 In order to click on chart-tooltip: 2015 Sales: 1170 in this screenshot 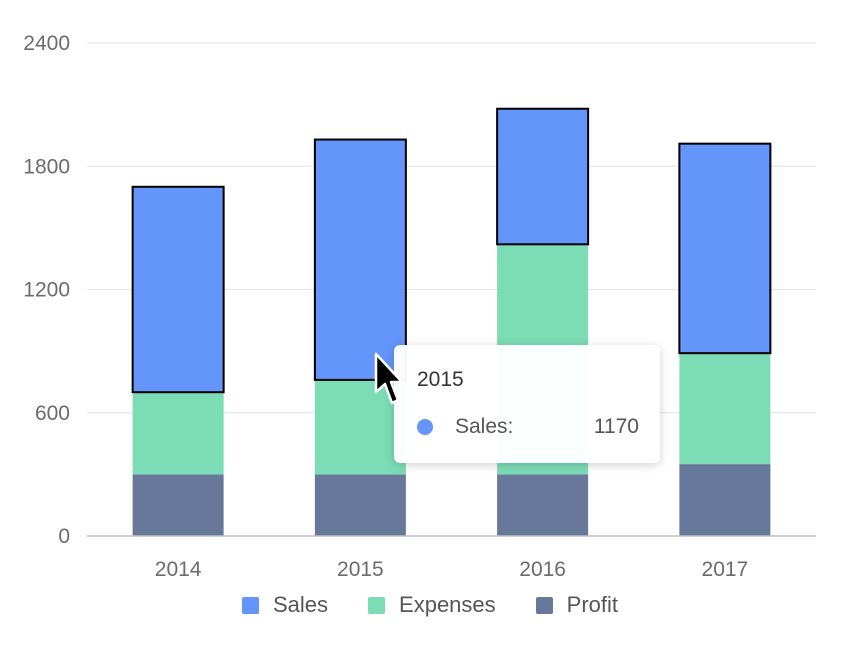, I will do `click(527, 404)`.